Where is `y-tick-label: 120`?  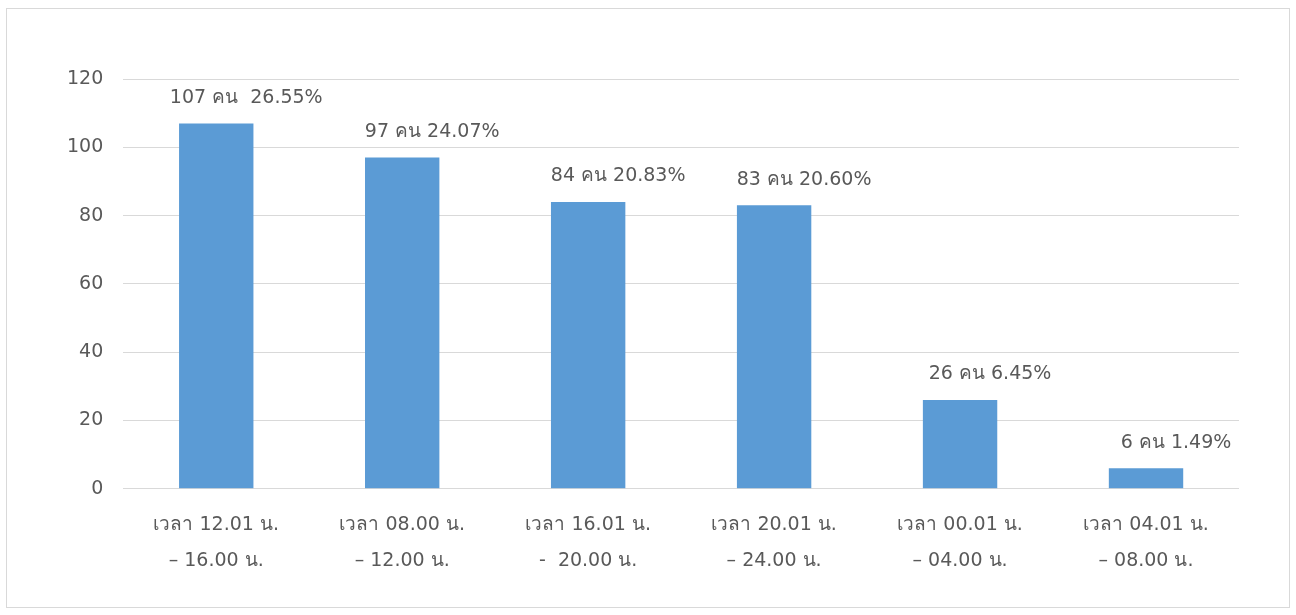
y-tick-label: 120 is located at coordinates (85, 76).